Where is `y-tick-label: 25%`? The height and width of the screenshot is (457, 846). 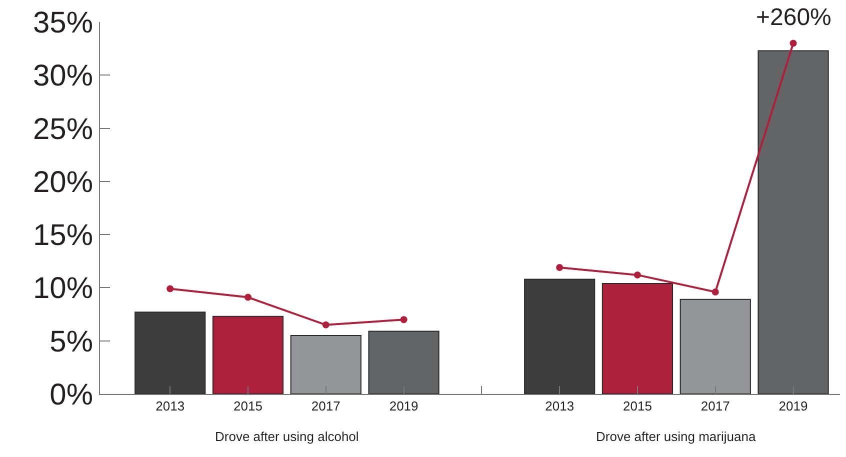
y-tick-label: 25% is located at coordinates (62, 129).